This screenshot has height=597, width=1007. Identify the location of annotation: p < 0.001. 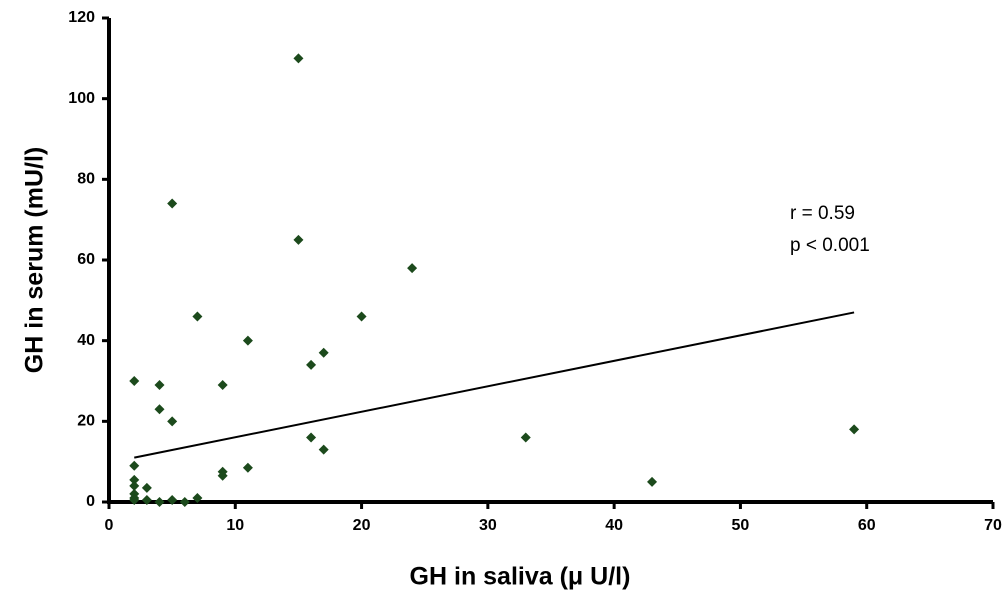
(830, 245).